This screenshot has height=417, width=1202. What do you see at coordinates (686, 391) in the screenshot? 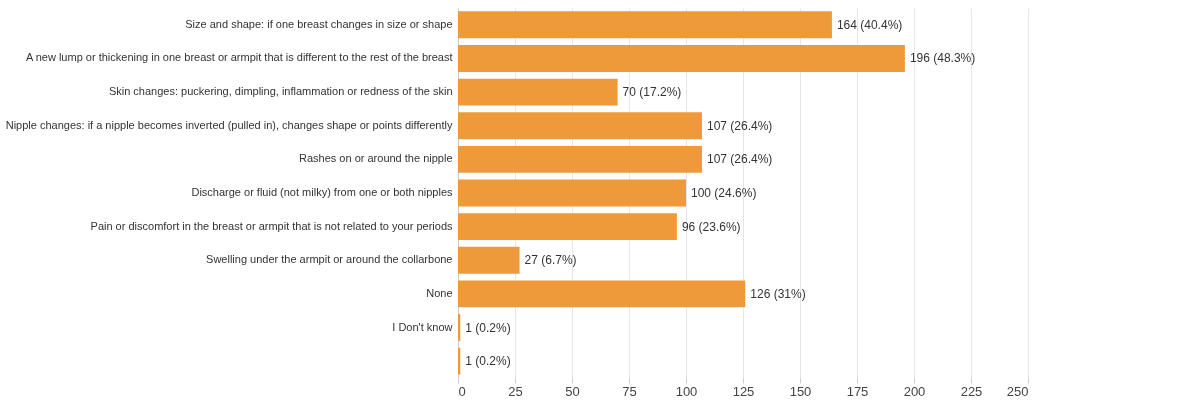
I see `x-tick-label: 100` at bounding box center [686, 391].